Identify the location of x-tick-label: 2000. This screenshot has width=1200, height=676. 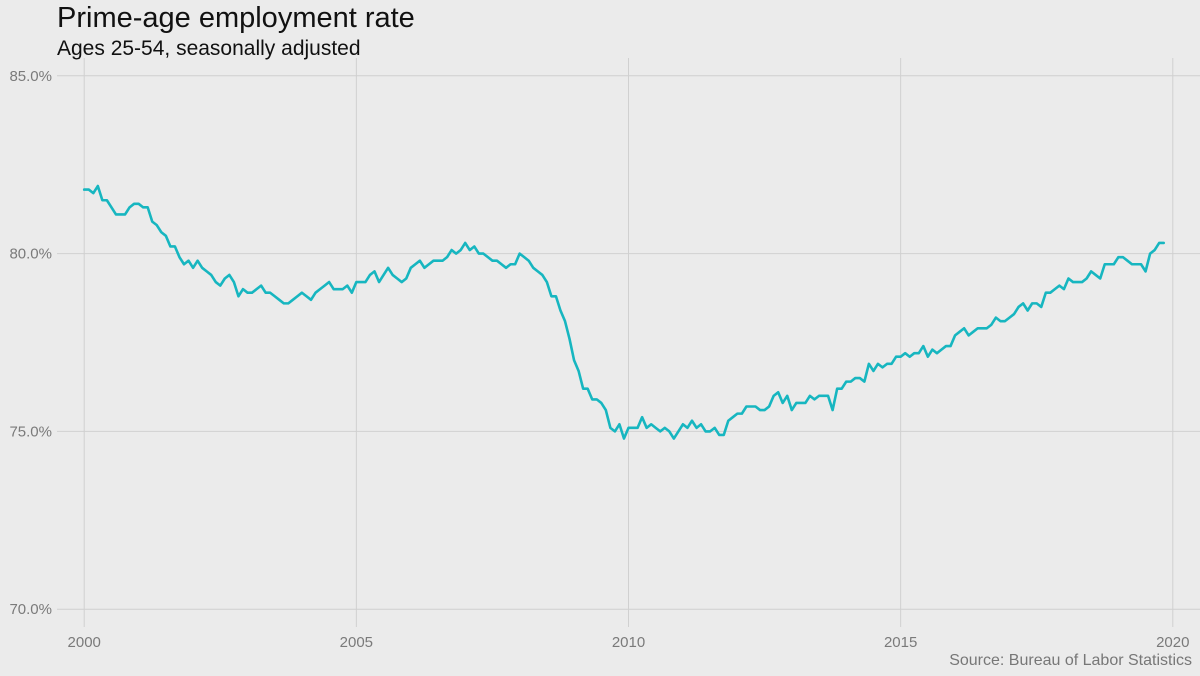
(84, 642).